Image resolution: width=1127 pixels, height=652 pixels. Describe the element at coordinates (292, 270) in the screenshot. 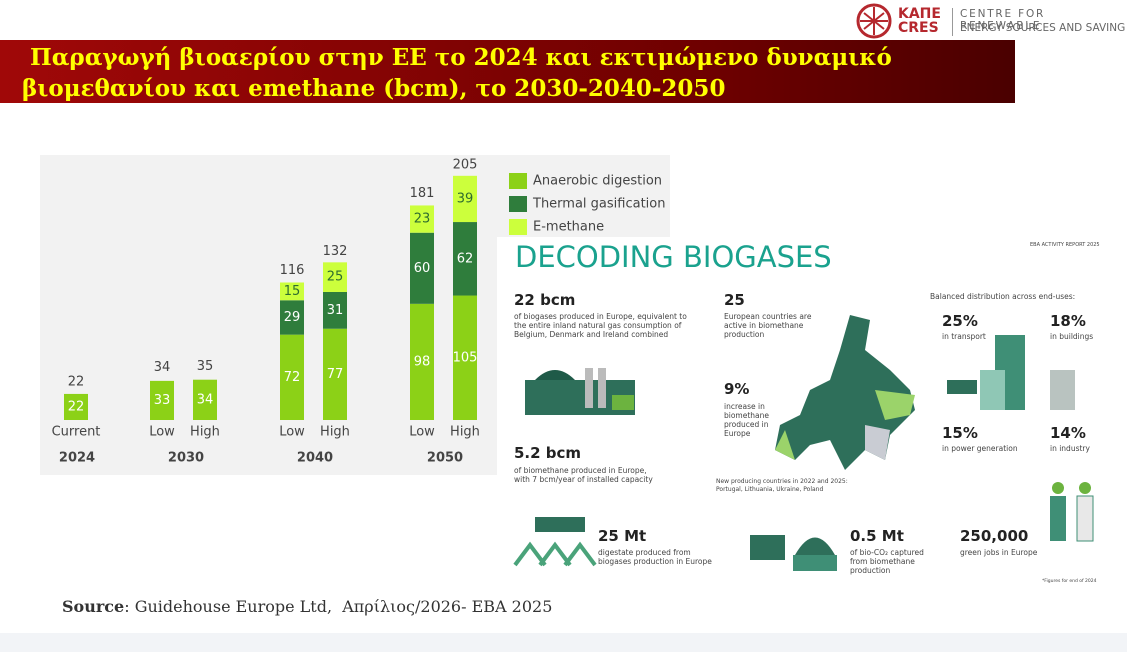

I see `total-label: 116` at that location.